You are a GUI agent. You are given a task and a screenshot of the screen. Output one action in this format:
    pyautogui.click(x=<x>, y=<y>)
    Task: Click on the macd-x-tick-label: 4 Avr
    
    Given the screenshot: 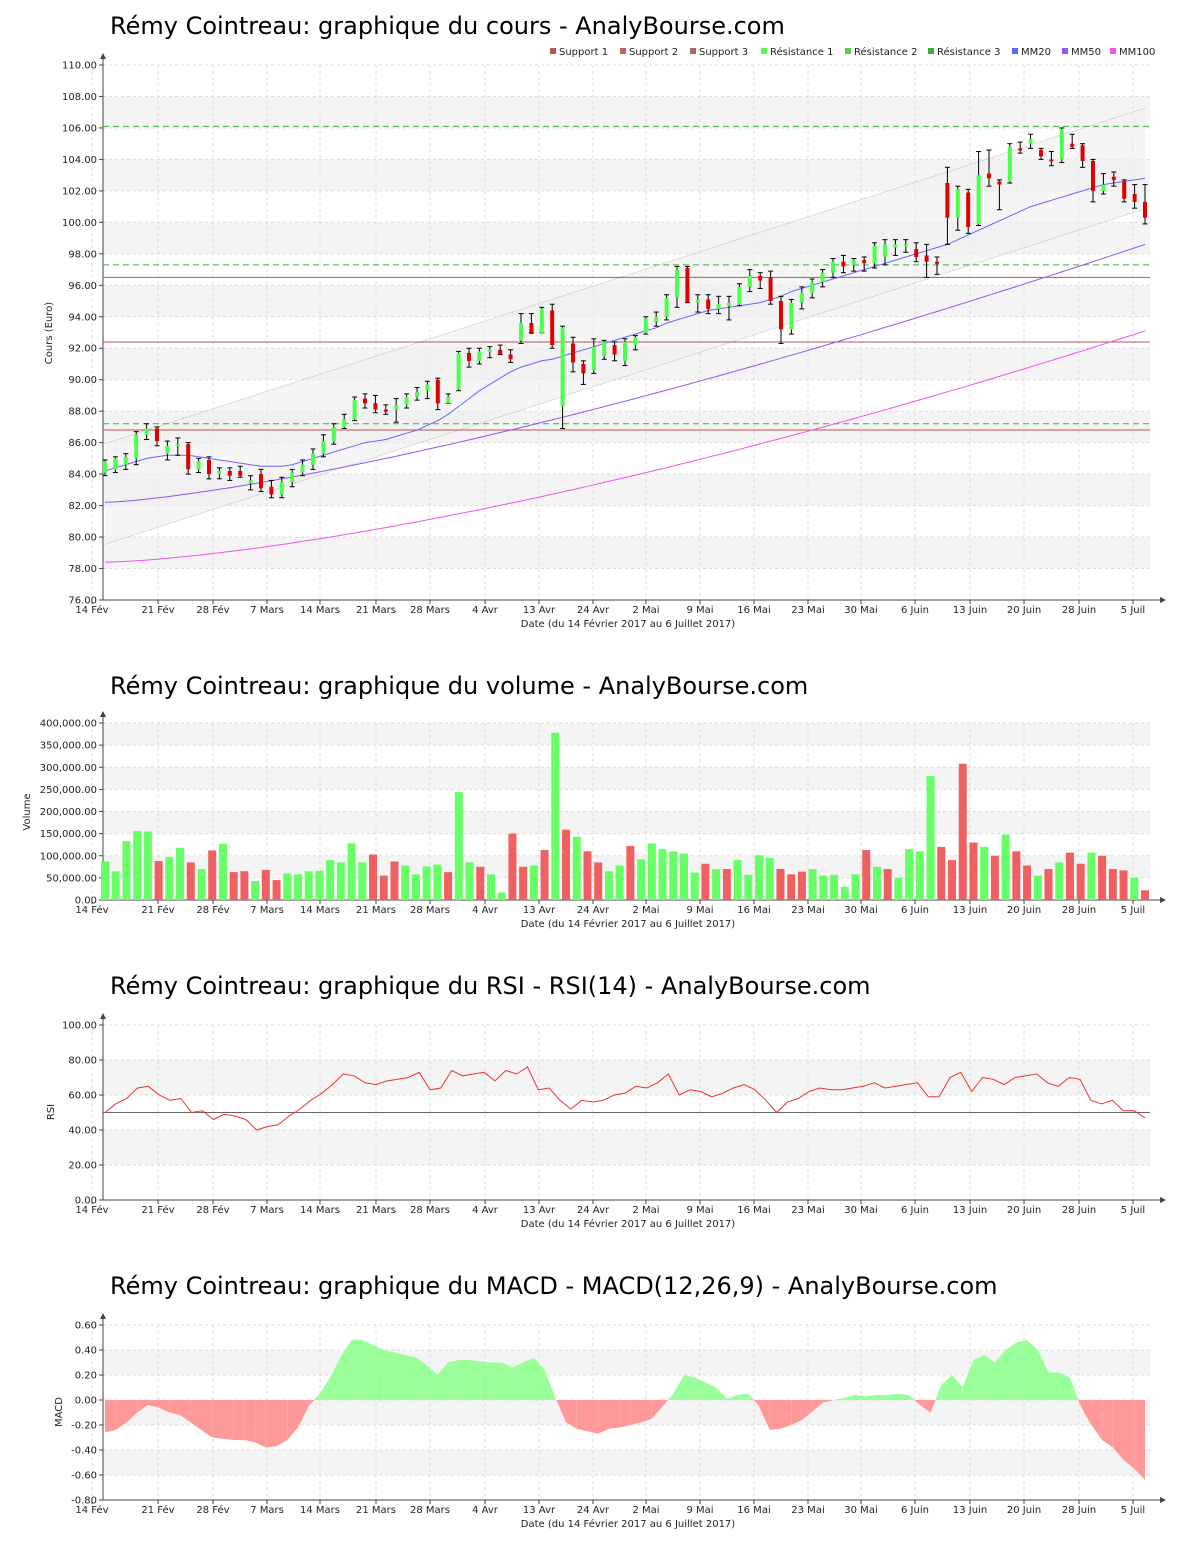 What is the action you would take?
    pyautogui.click(x=485, y=1510)
    